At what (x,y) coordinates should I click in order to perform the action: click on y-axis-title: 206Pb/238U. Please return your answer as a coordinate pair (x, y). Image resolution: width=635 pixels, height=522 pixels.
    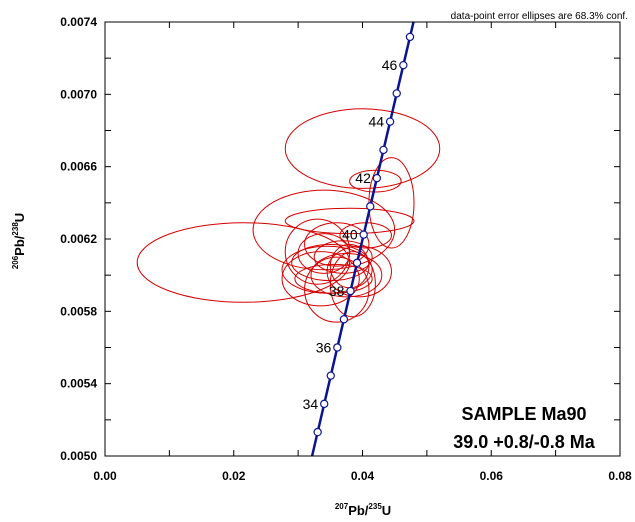
    Looking at the image, I should click on (19, 241).